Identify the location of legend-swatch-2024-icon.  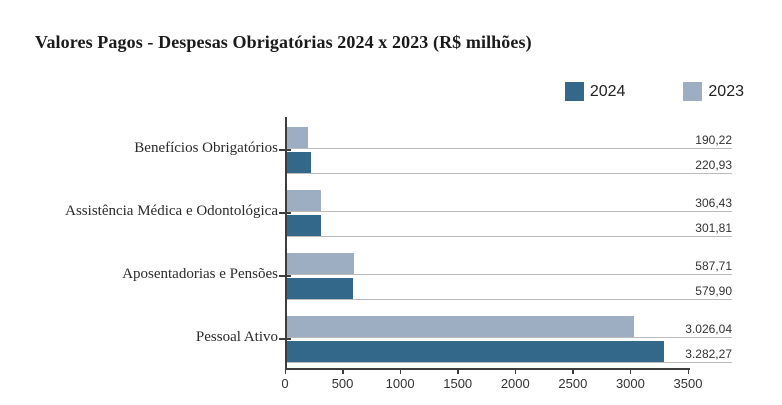
(574, 91).